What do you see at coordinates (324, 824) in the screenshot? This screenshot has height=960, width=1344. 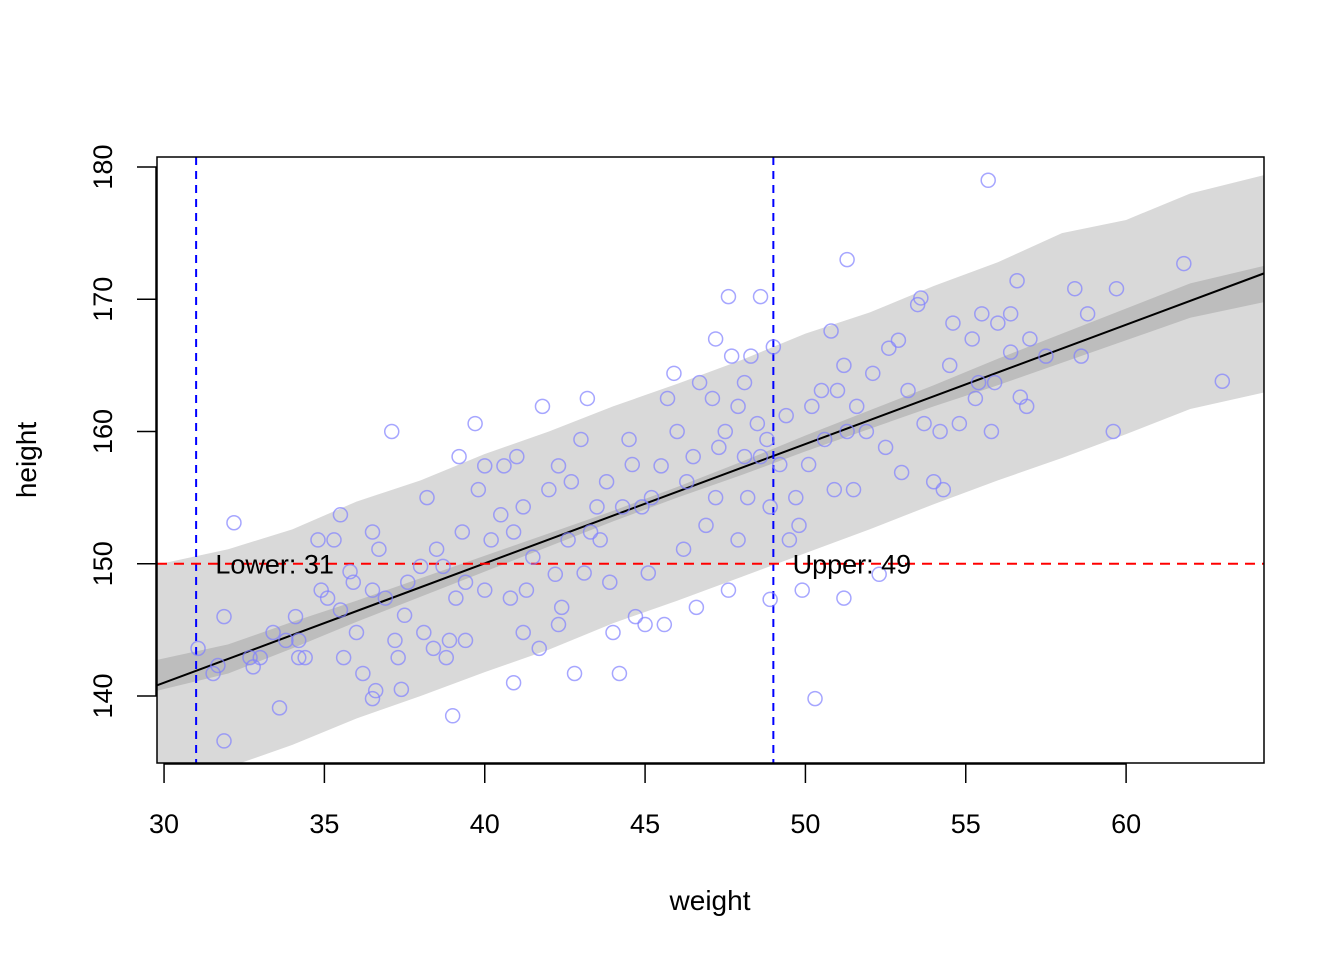 I see `x-tick-label: 35` at bounding box center [324, 824].